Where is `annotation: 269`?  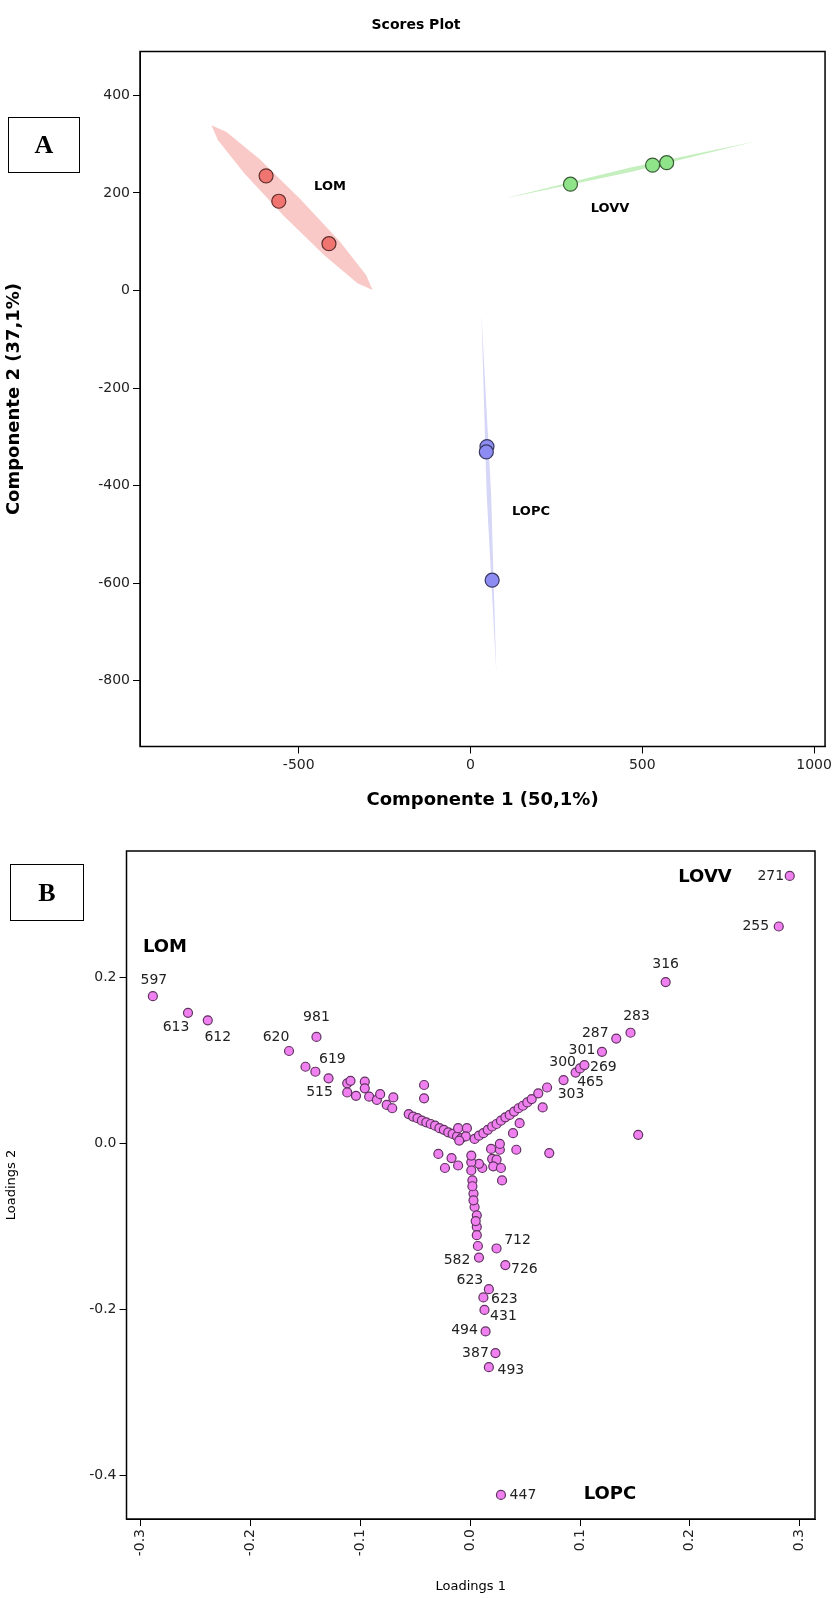
annotation: 269 is located at coordinates (603, 1065).